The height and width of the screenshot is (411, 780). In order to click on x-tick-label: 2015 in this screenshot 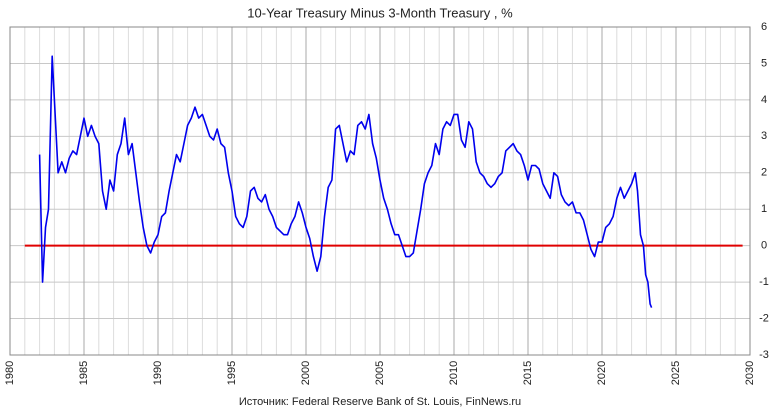, I will do `click(528, 373)`.